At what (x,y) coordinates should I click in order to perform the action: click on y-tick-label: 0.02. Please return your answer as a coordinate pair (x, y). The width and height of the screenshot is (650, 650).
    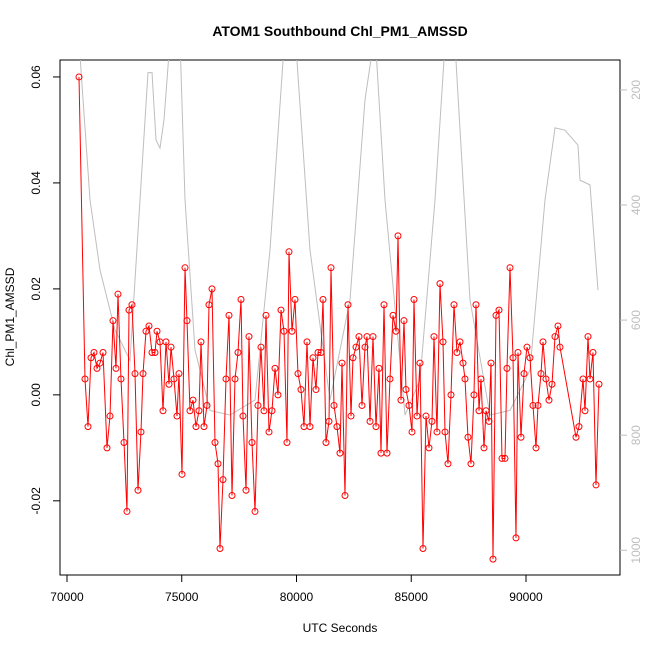
    Looking at the image, I should click on (36, 289).